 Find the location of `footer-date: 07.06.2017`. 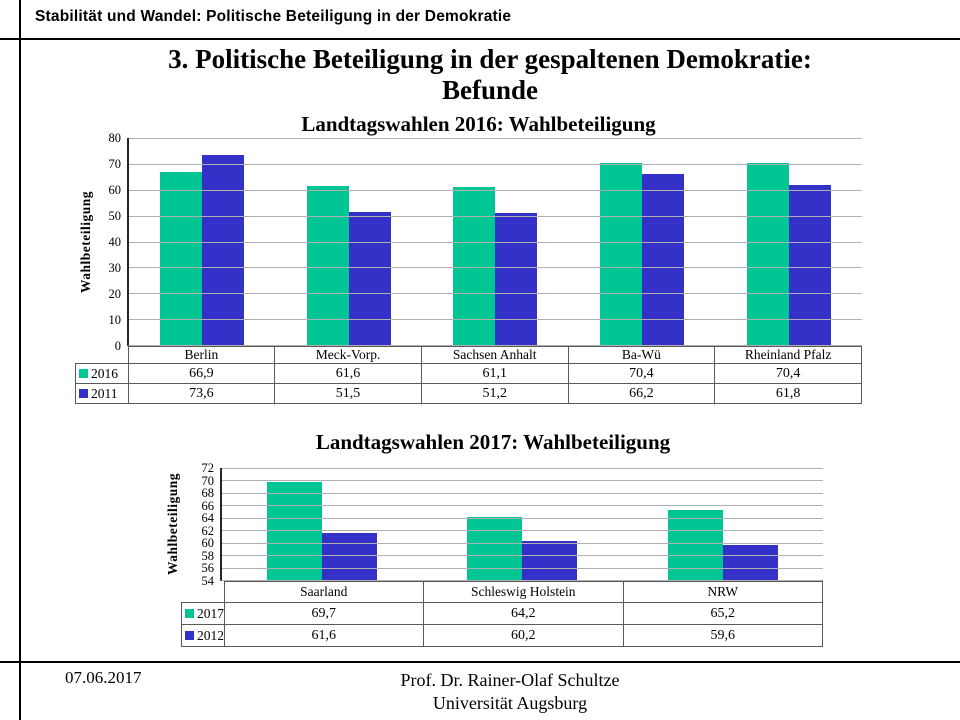

footer-date: 07.06.2017 is located at coordinates (103, 677).